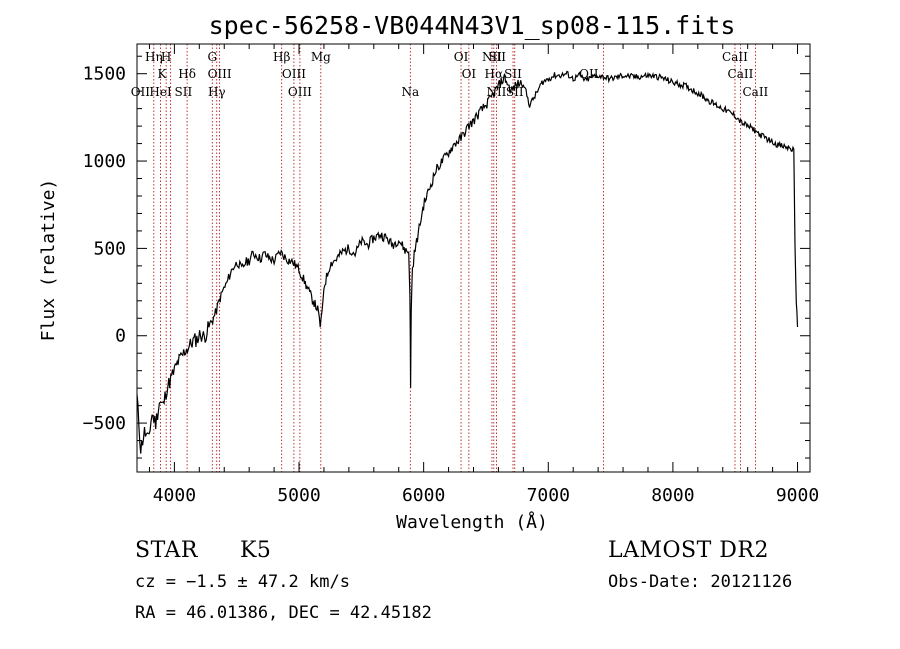  I want to click on x-tick-label: 4000, so click(174, 495).